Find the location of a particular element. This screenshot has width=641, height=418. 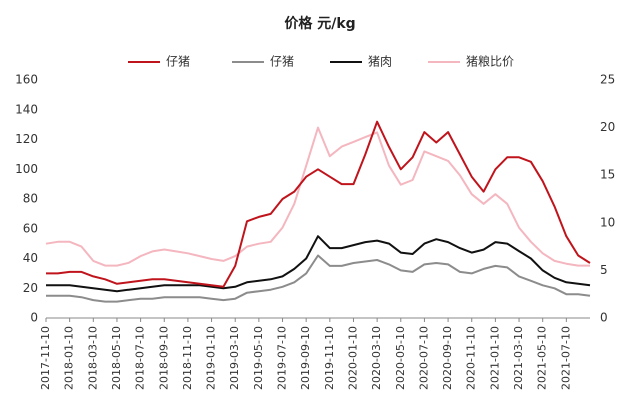

y-tick-label: 0 is located at coordinates (34, 318).